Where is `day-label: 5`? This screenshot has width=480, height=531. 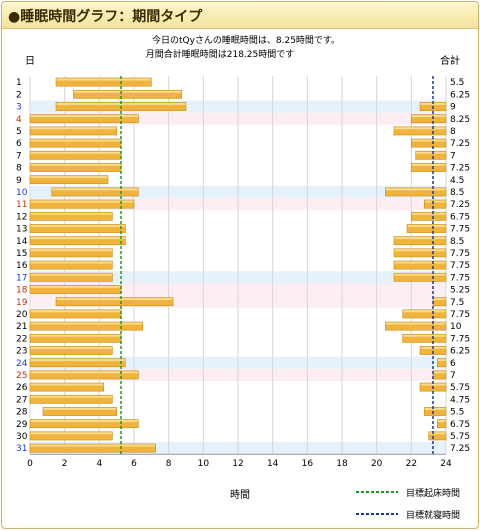 day-label: 5 is located at coordinates (19, 132).